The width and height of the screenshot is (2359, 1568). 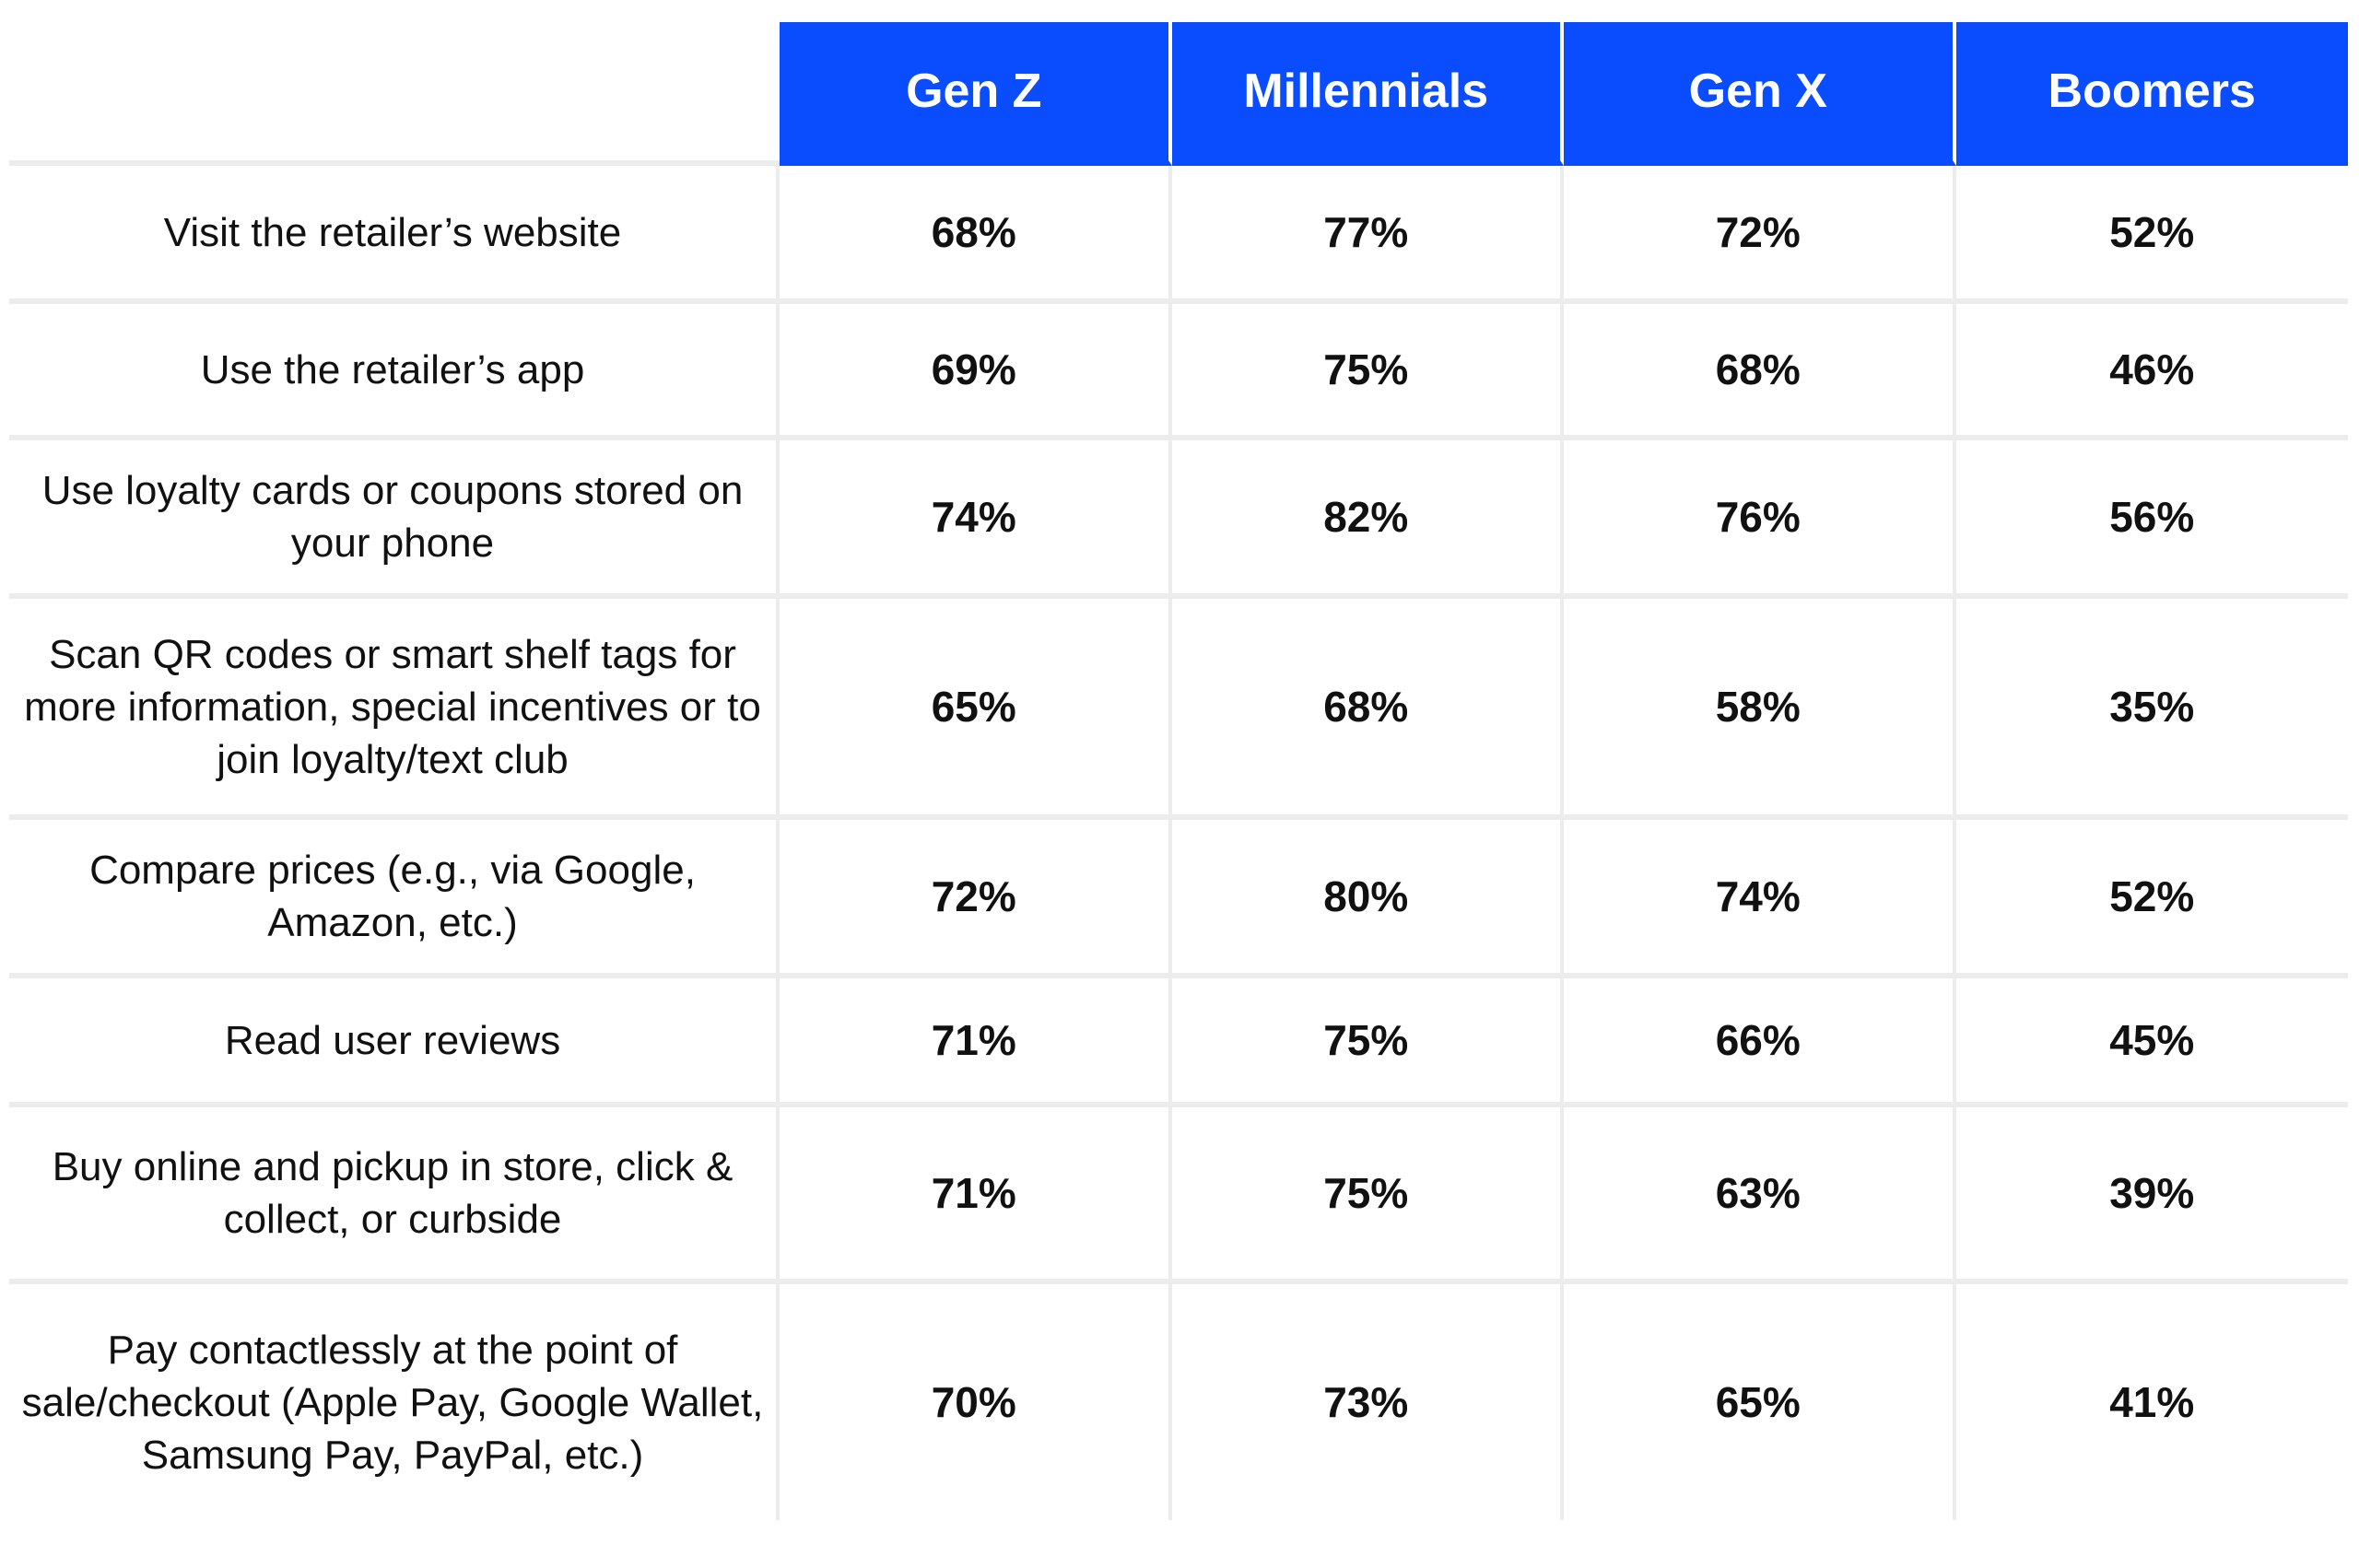 I want to click on cell-value: 80%, so click(x=1367, y=899).